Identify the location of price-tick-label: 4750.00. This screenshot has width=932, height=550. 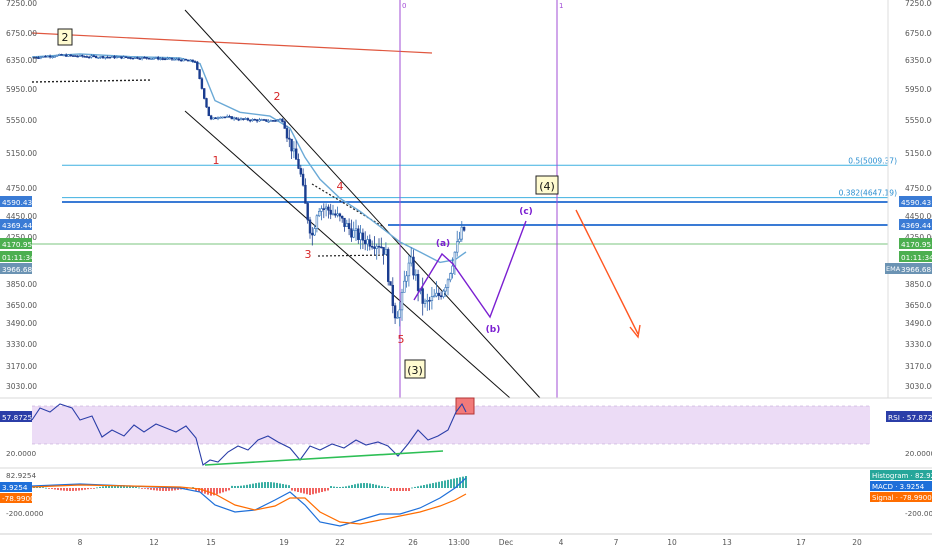
(21, 188).